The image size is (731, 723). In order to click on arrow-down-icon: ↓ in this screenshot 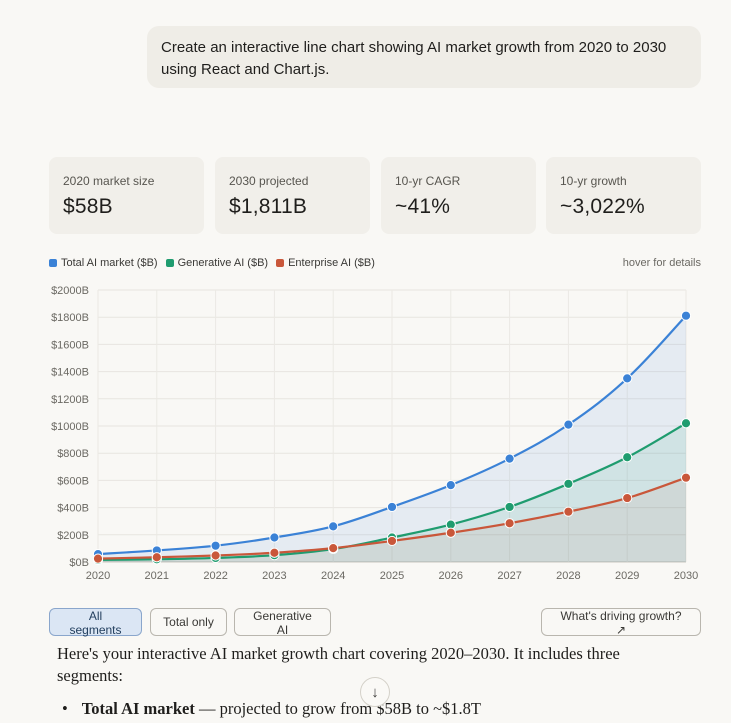, I will do `click(375, 692)`.